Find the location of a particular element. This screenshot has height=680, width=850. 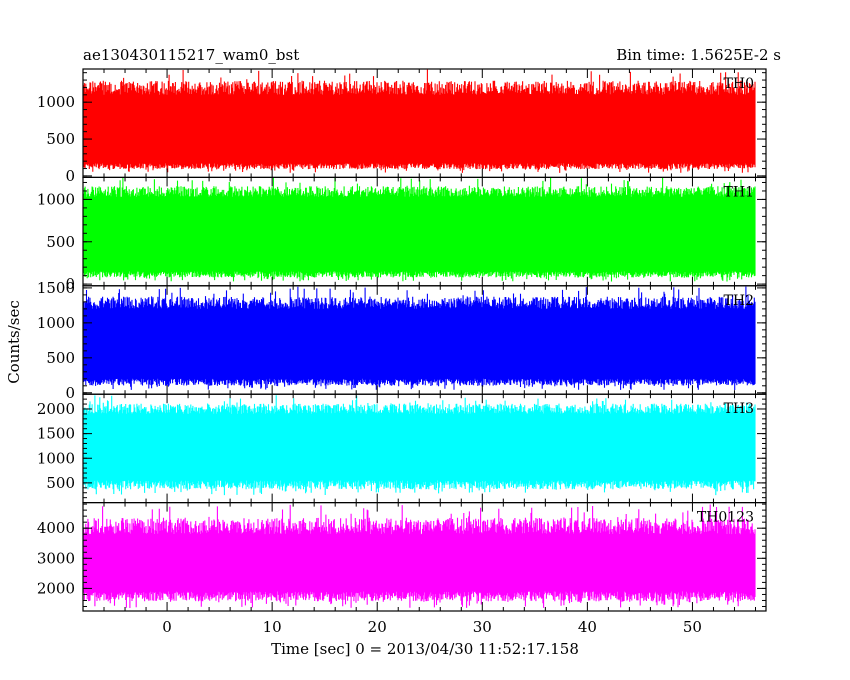

panel-th0123: 2000 3000 4000 TH0123 is located at coordinates (402, 557).